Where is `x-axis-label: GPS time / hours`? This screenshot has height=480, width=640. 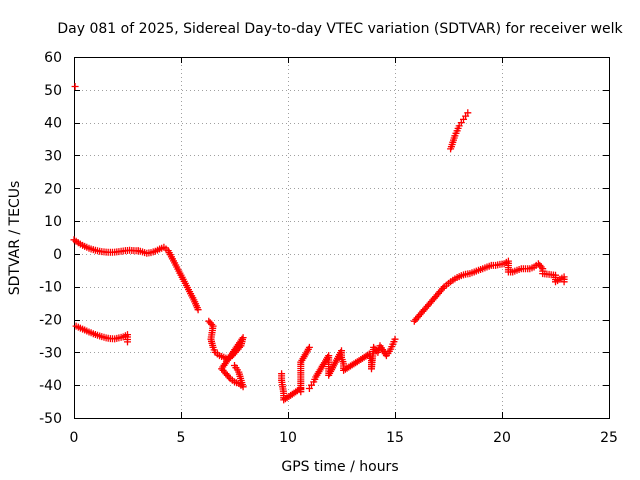
x-axis-label: GPS time / hours is located at coordinates (339, 467).